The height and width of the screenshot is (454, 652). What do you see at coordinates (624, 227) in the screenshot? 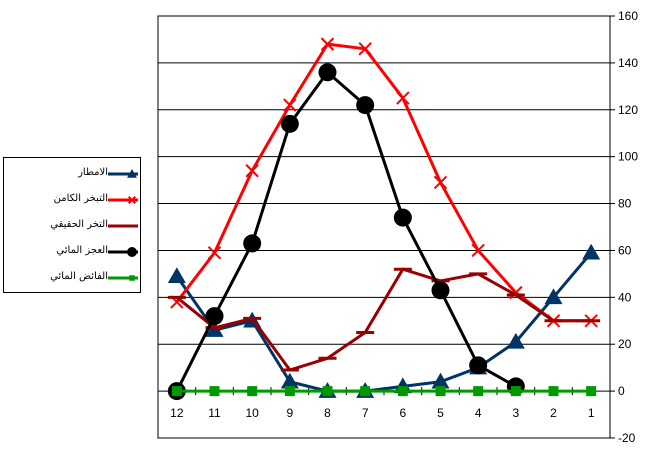
I see `y-axis: -20 0 20 40 60 80 100 120 140 160` at bounding box center [624, 227].